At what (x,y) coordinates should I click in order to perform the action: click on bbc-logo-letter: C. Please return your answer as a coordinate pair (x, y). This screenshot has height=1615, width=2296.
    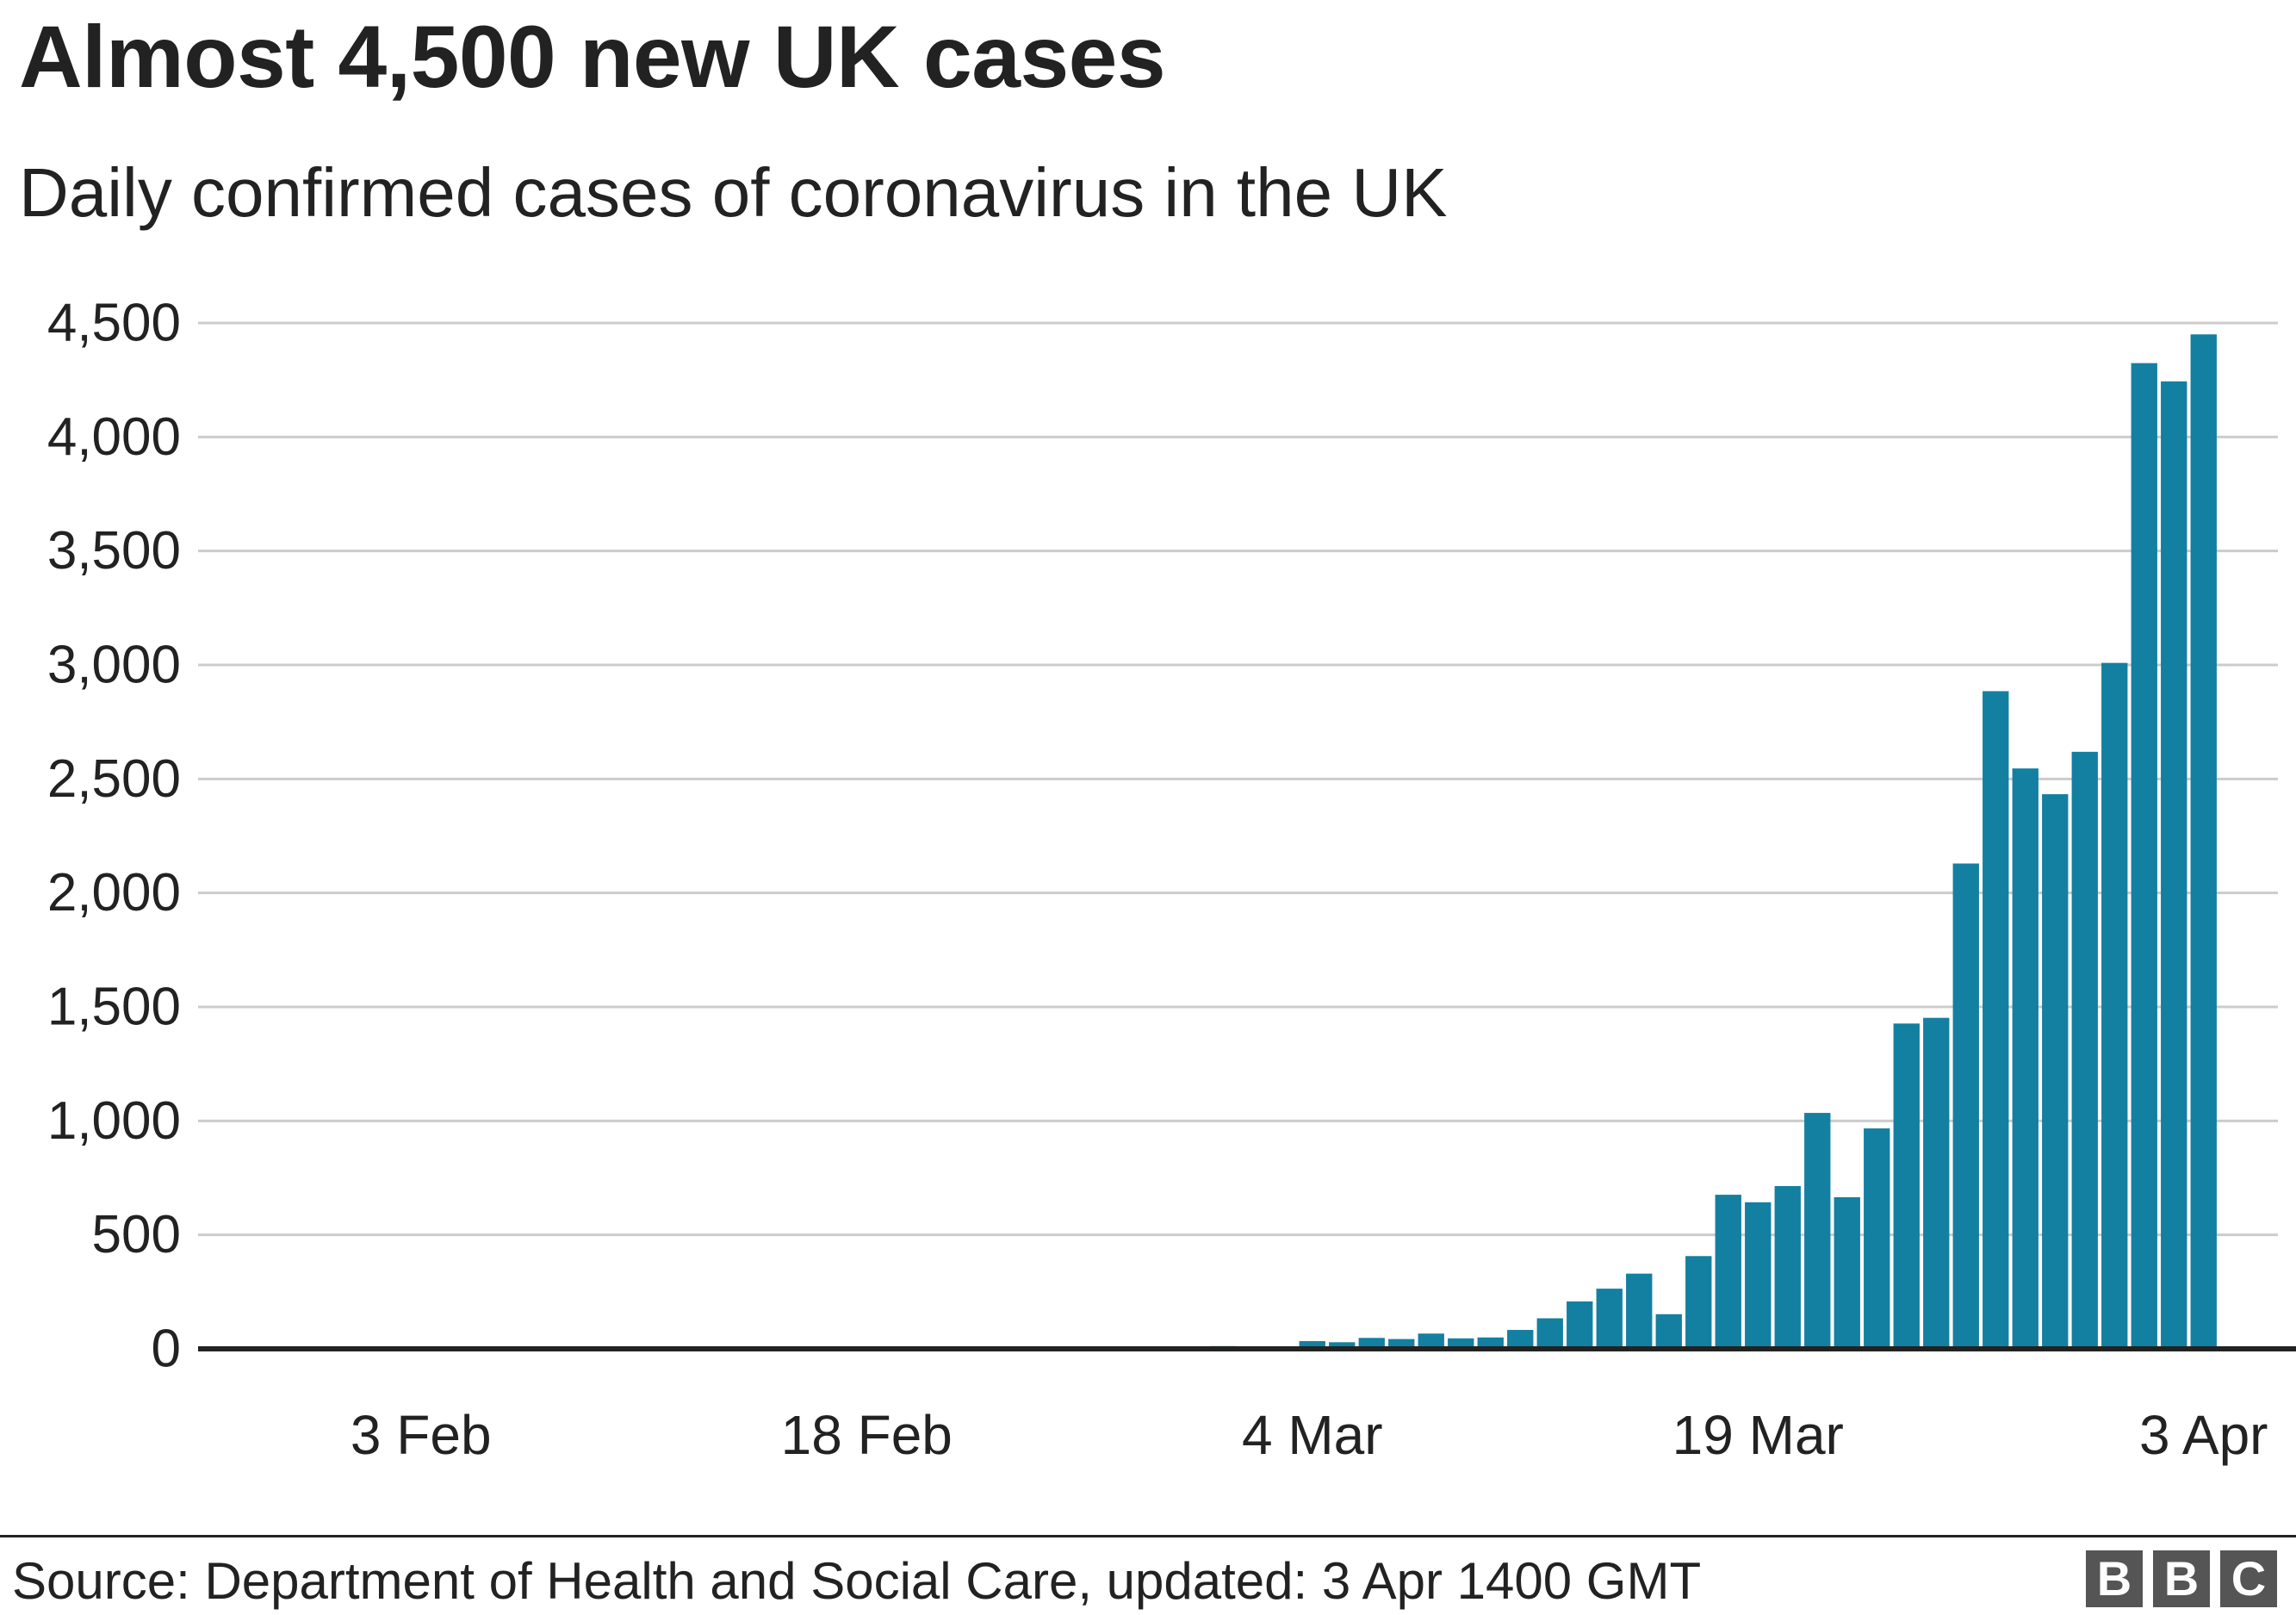
    Looking at the image, I should click on (2248, 1578).